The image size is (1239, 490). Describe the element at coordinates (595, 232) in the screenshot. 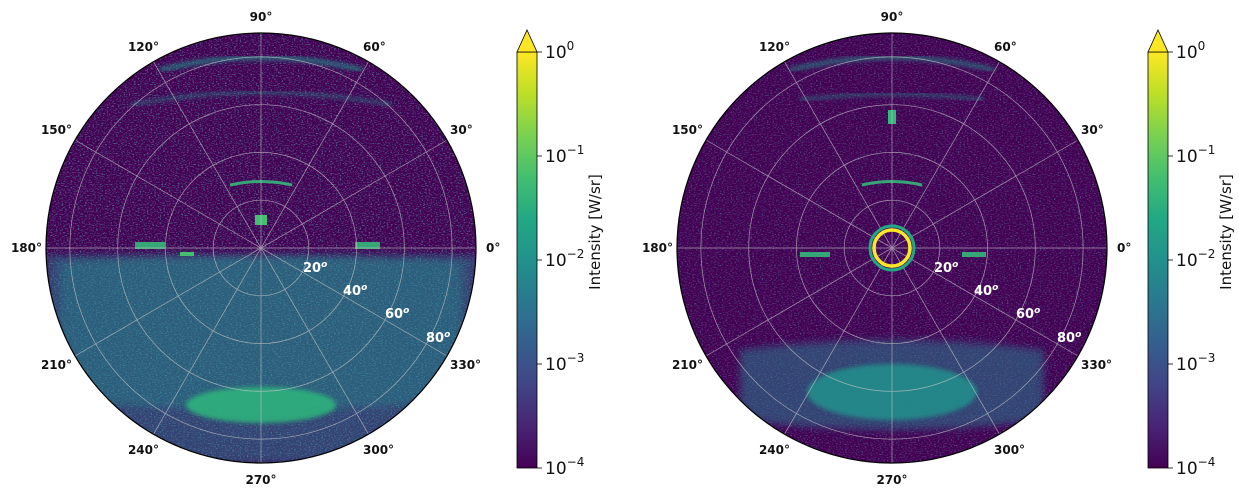

I see `colorbar-left-label: Intensity [W/sr]` at that location.